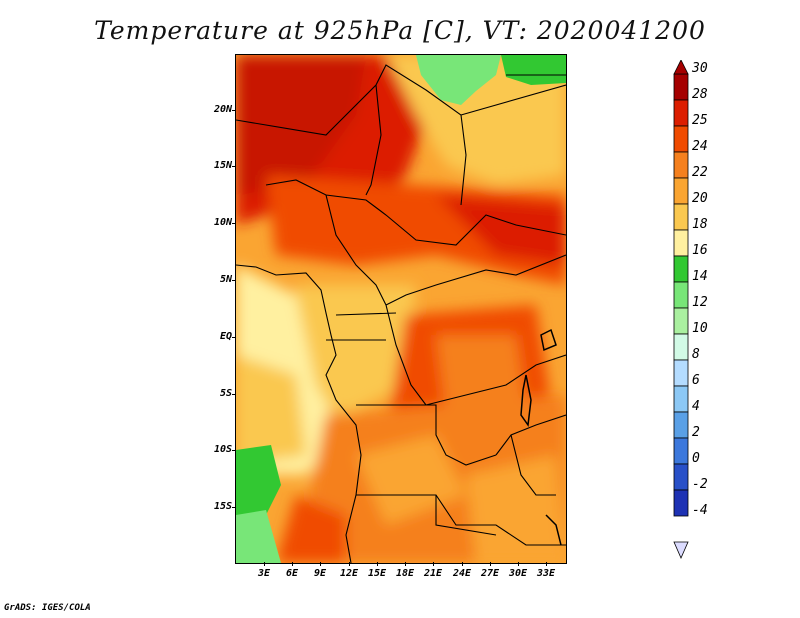 The width and height of the screenshot is (800, 618). I want to click on lat-label: 5S, so click(225, 393).